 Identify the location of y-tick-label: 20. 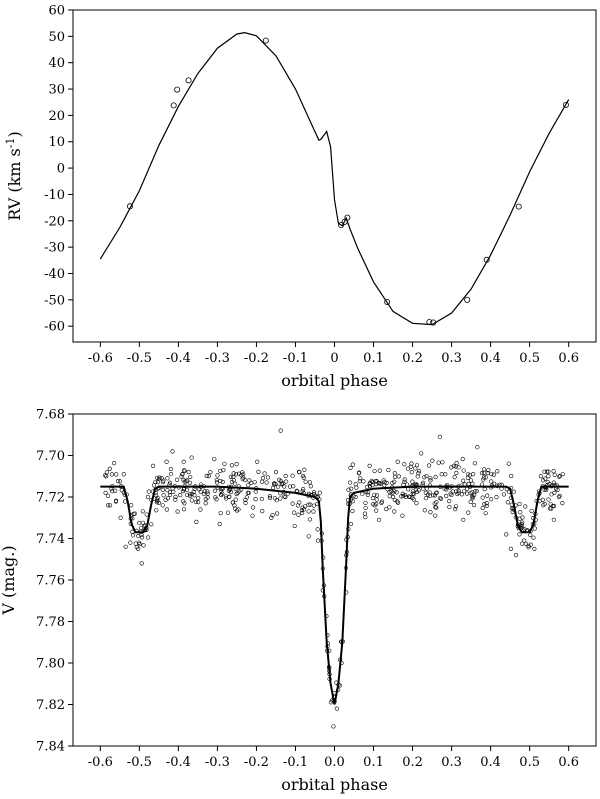
(56, 116).